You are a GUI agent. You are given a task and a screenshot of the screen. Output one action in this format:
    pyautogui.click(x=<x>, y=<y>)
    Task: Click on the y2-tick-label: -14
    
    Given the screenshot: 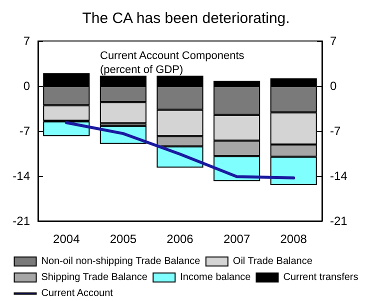 What is the action you would take?
    pyautogui.click(x=339, y=176)
    